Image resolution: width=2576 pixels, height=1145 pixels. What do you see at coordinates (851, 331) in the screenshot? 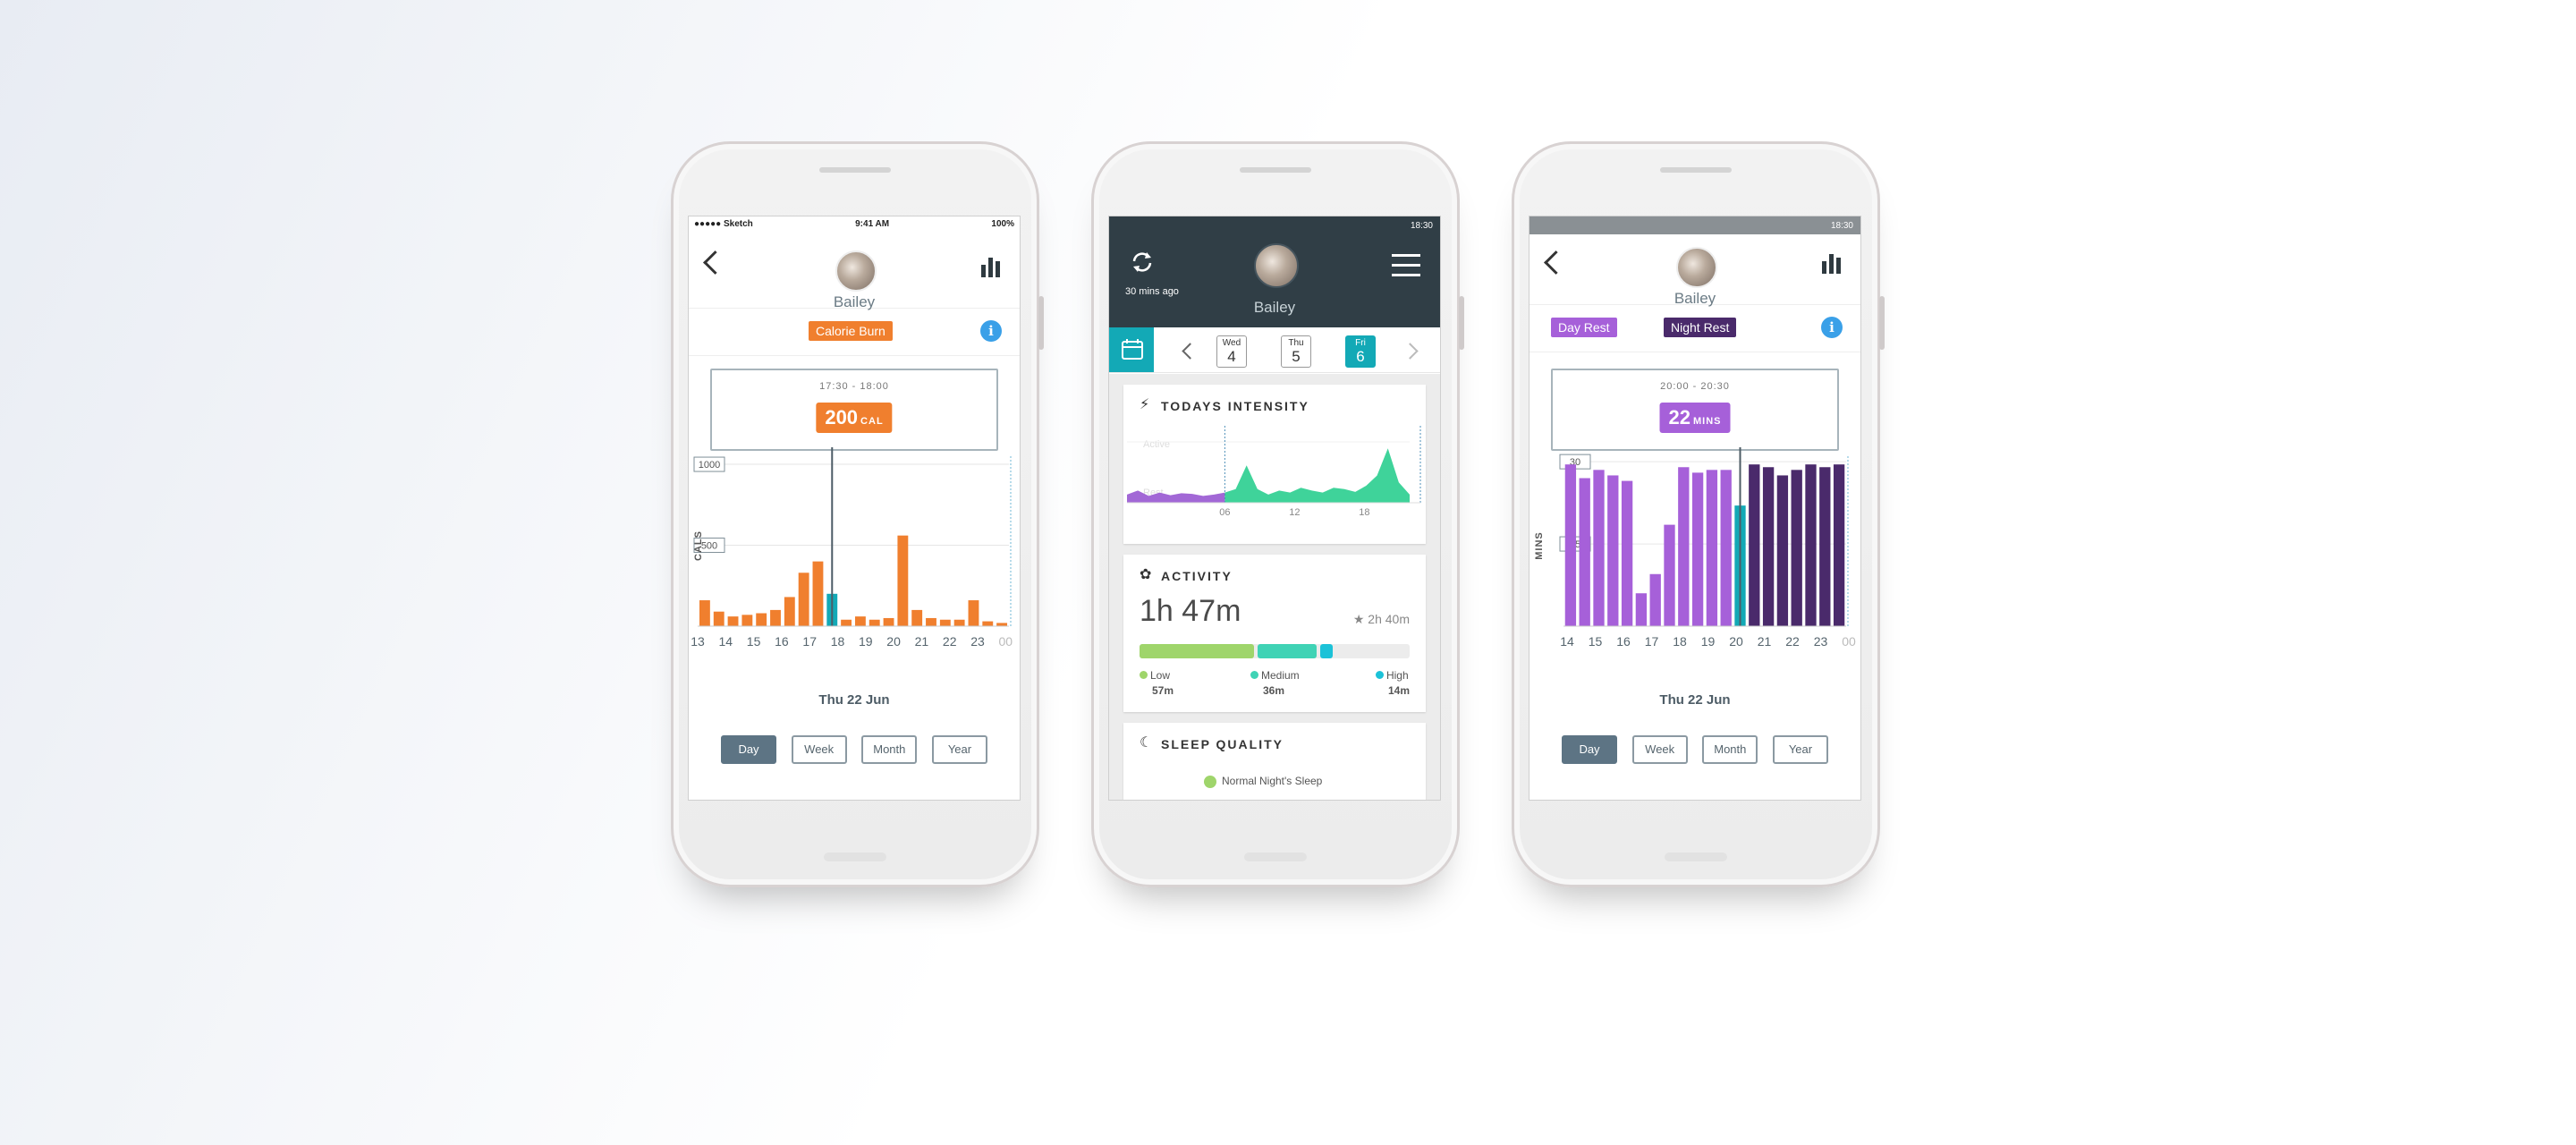
I see `calorie-burn-tag: Calorie Burn` at bounding box center [851, 331].